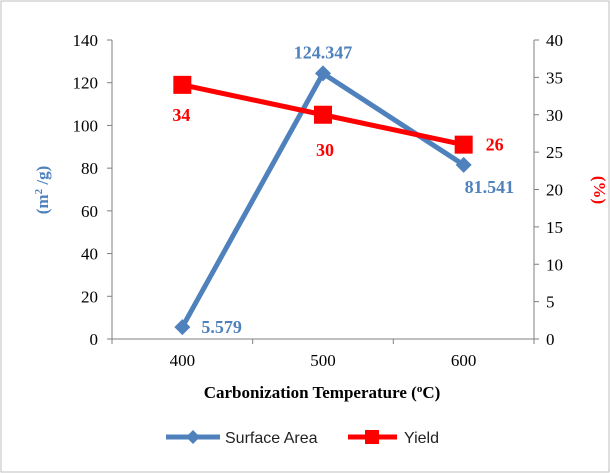 This screenshot has height=473, width=610. I want to click on right-tick-label: 20, so click(554, 190).